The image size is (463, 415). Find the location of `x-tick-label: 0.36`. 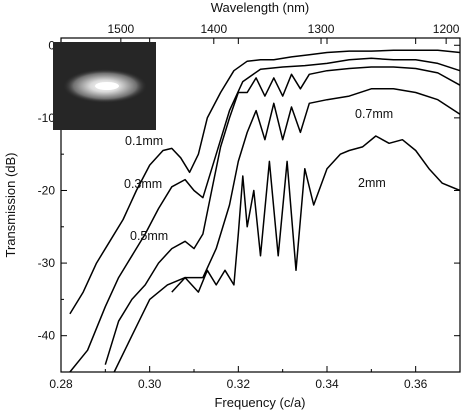

x-tick-label: 0.36 is located at coordinates (416, 384).